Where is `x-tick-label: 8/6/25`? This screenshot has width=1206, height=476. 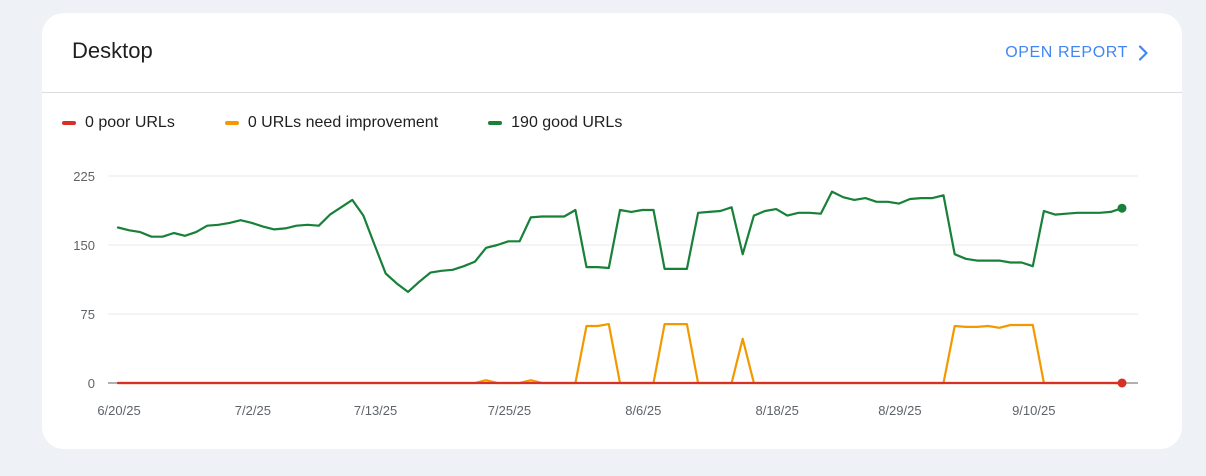 x-tick-label: 8/6/25 is located at coordinates (643, 410).